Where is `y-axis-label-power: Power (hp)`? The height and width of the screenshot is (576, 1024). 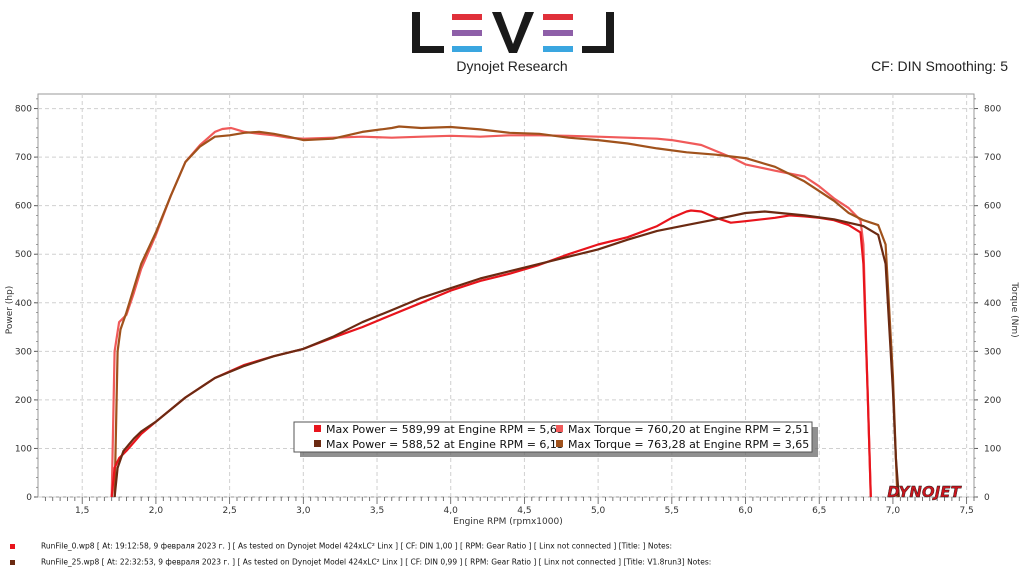 y-axis-label-power: Power (hp) is located at coordinates (10, 310).